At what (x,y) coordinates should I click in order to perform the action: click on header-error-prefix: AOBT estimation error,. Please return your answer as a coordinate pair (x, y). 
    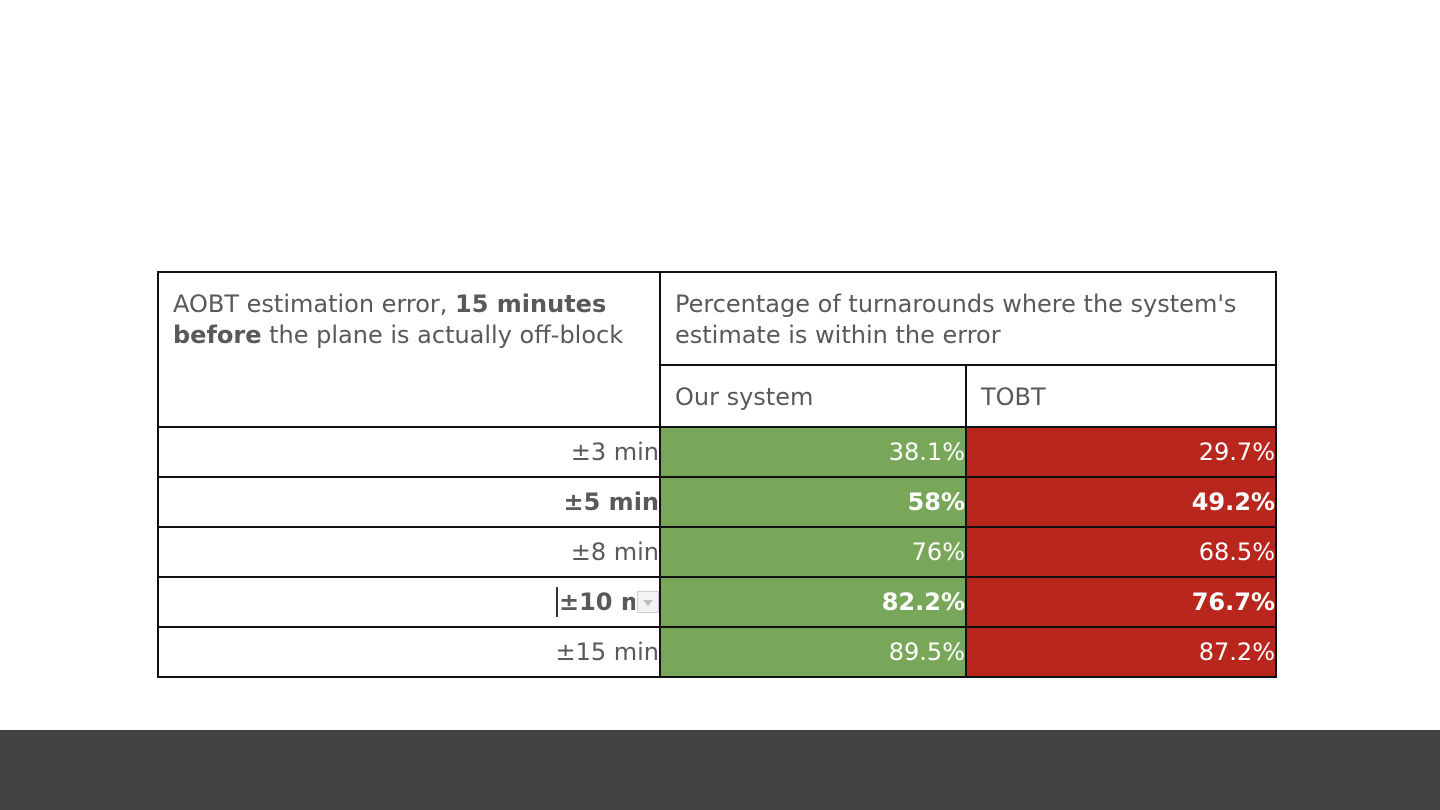
    Looking at the image, I should click on (314, 304).